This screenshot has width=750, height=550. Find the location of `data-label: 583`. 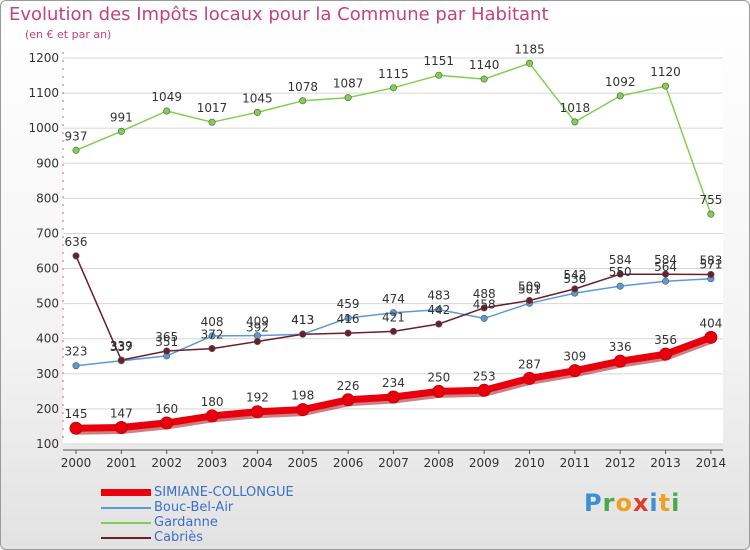

data-label: 583 is located at coordinates (710, 261).